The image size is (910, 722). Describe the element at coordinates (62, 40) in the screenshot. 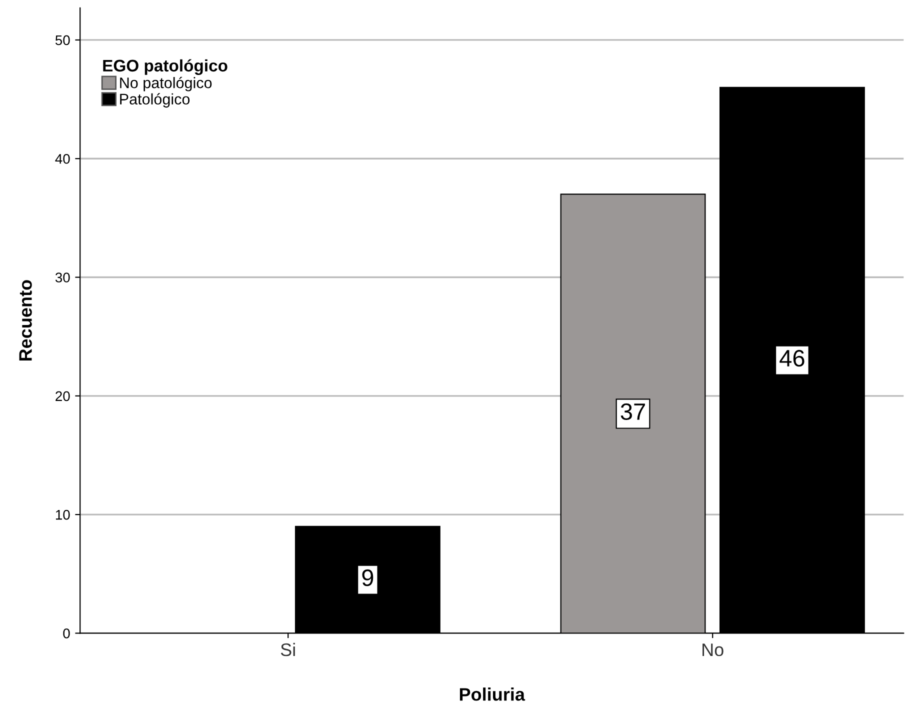

I see `y-tick-label: 50` at that location.